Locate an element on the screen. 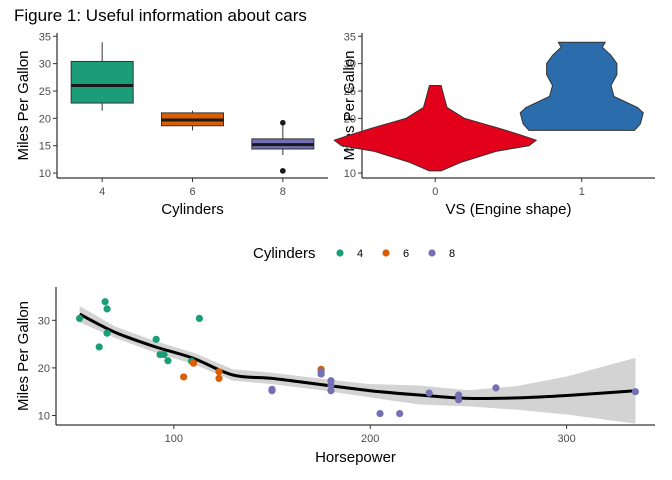 Image resolution: width=672 pixels, height=480 pixels. x-tick-label: 0 is located at coordinates (435, 192).